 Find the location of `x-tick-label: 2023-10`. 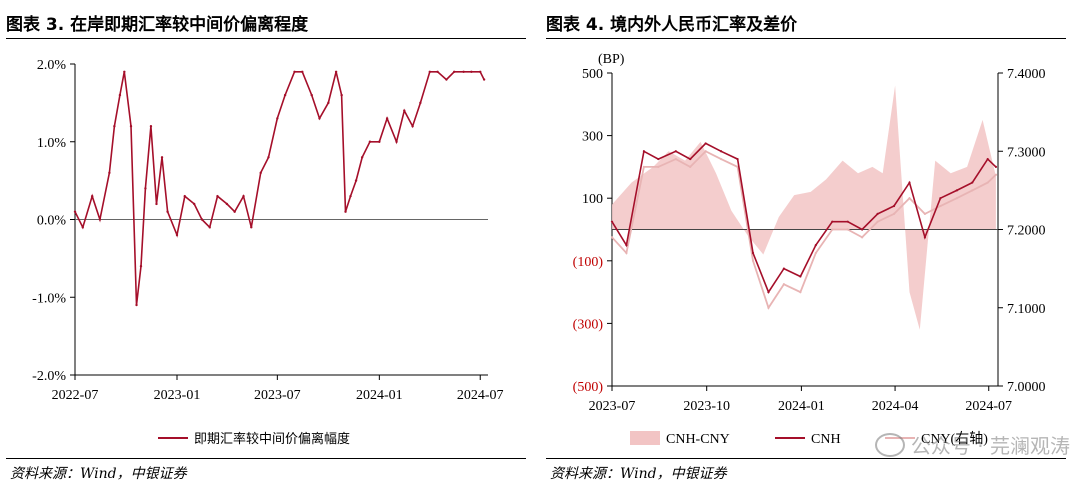

x-tick-label: 2023-10 is located at coordinates (706, 406).